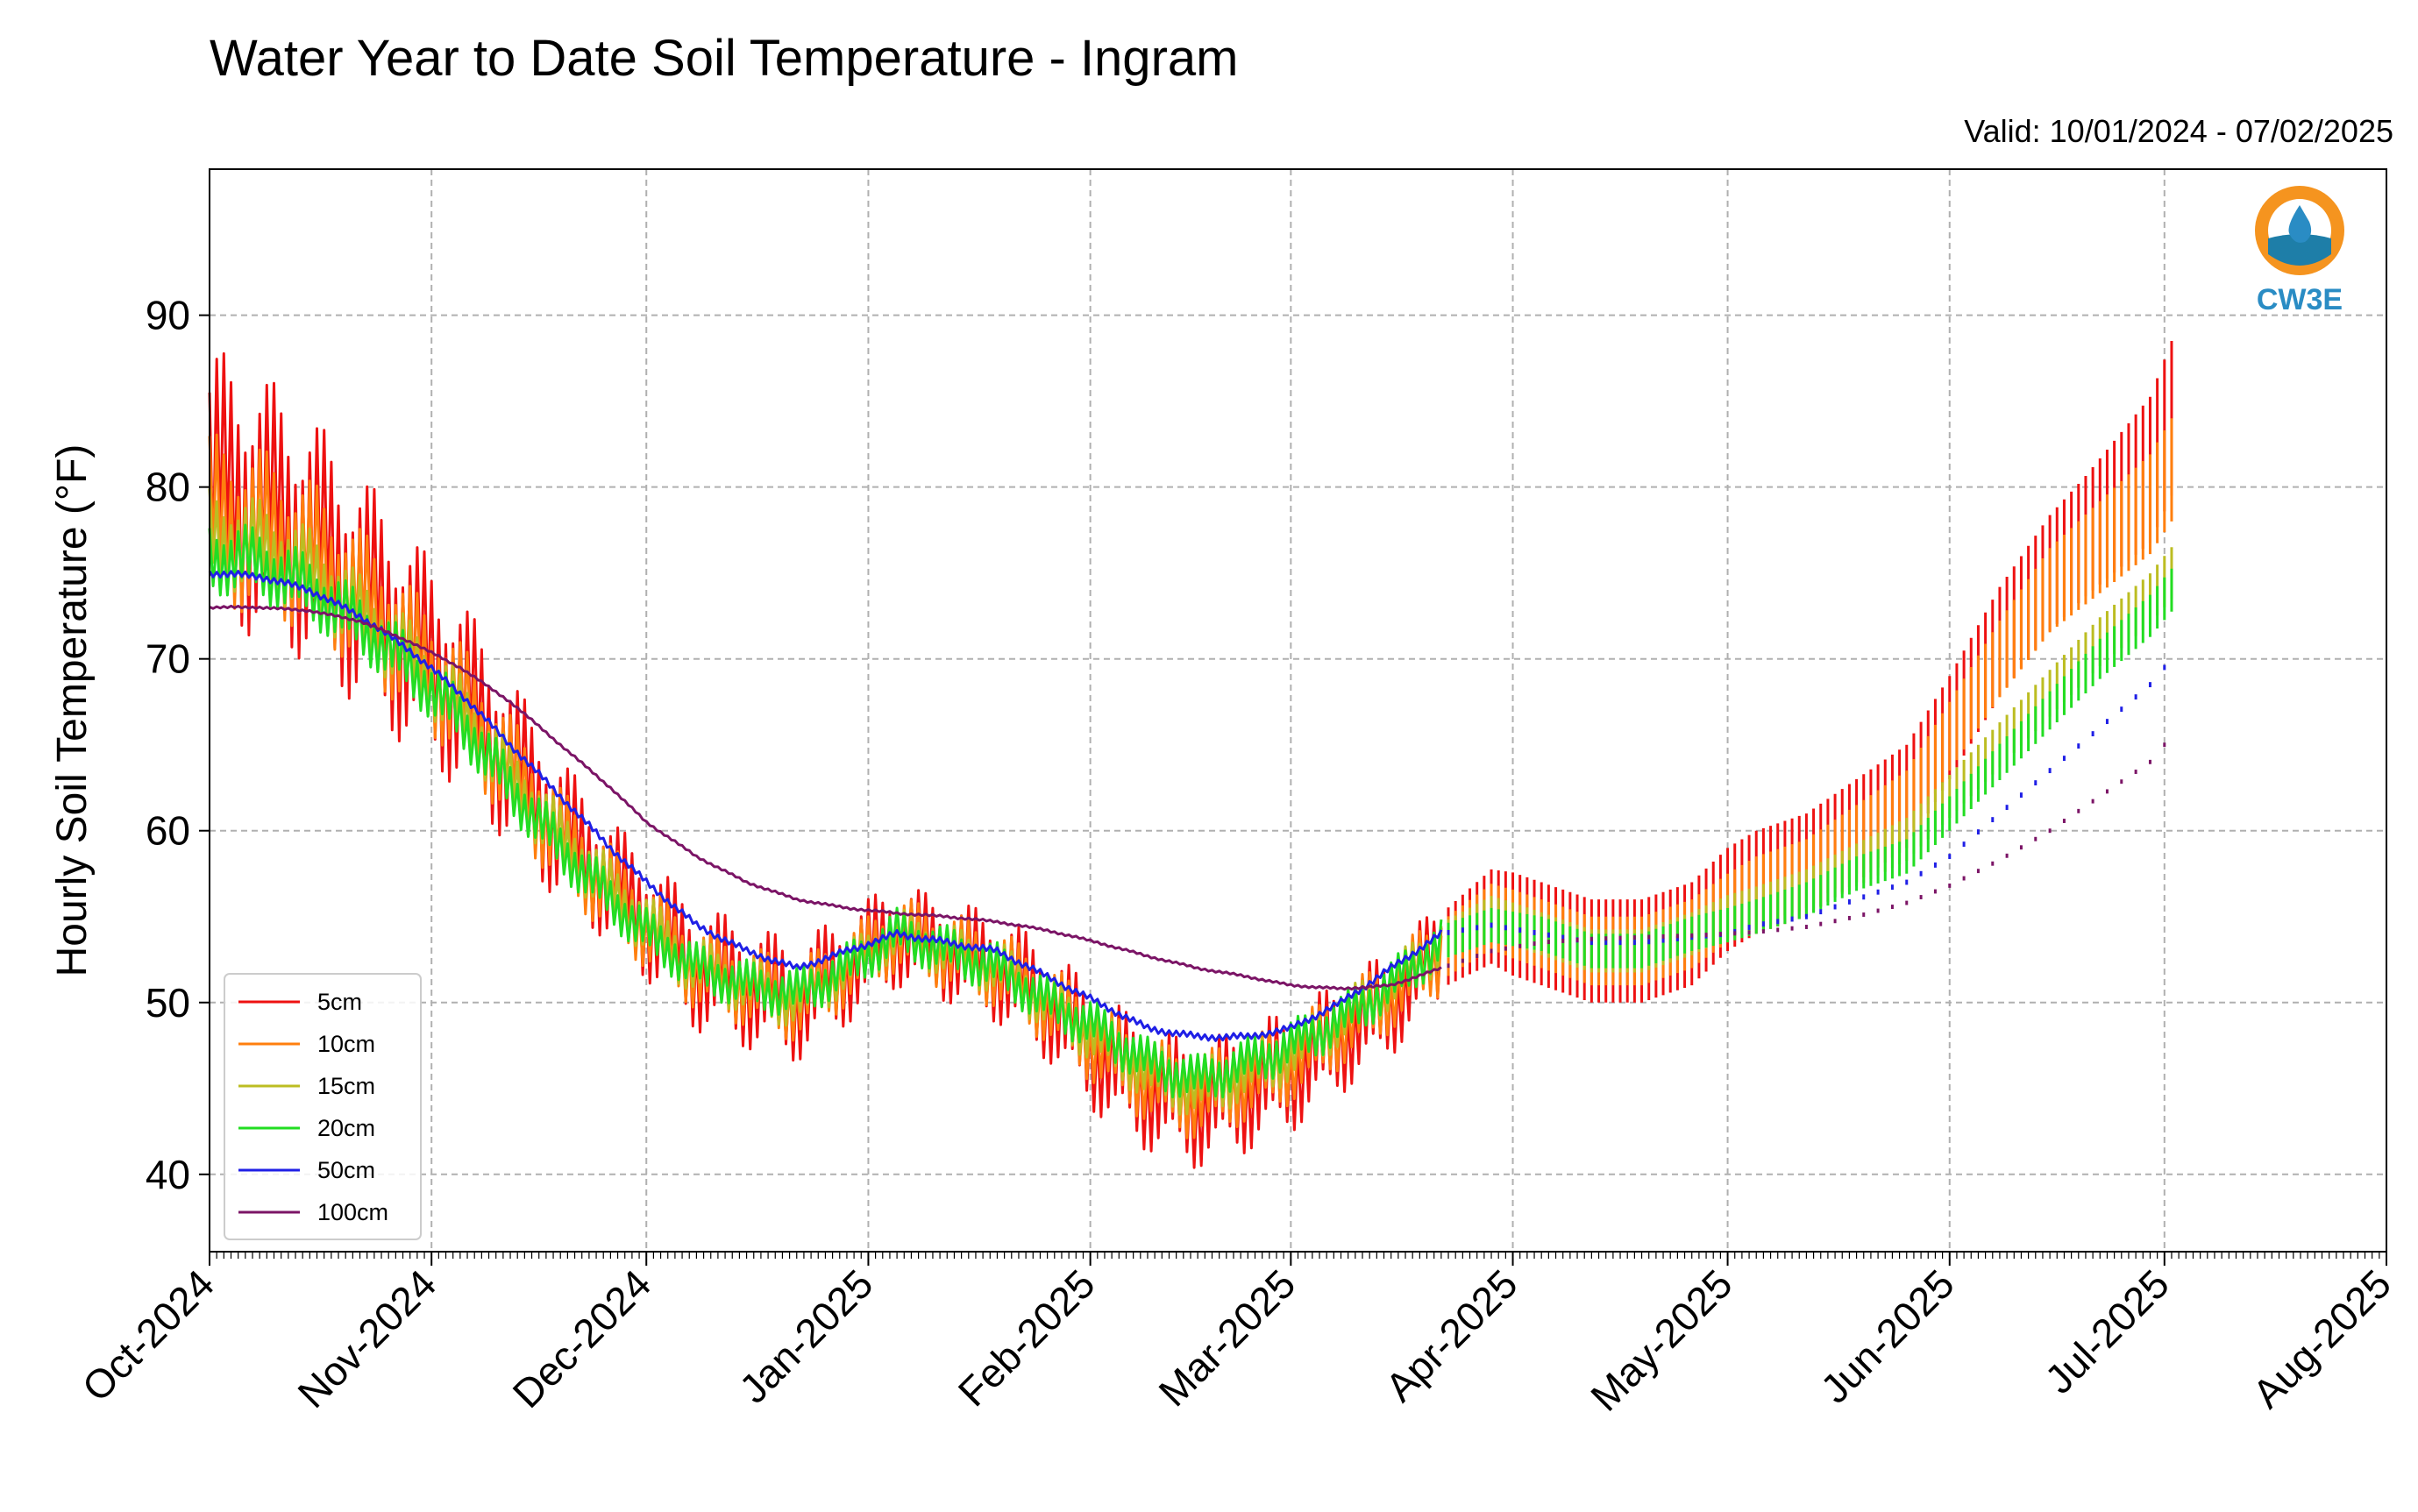 This screenshot has width=2418, height=1512. Describe the element at coordinates (168, 831) in the screenshot. I see `y-tick-label: 60` at that location.